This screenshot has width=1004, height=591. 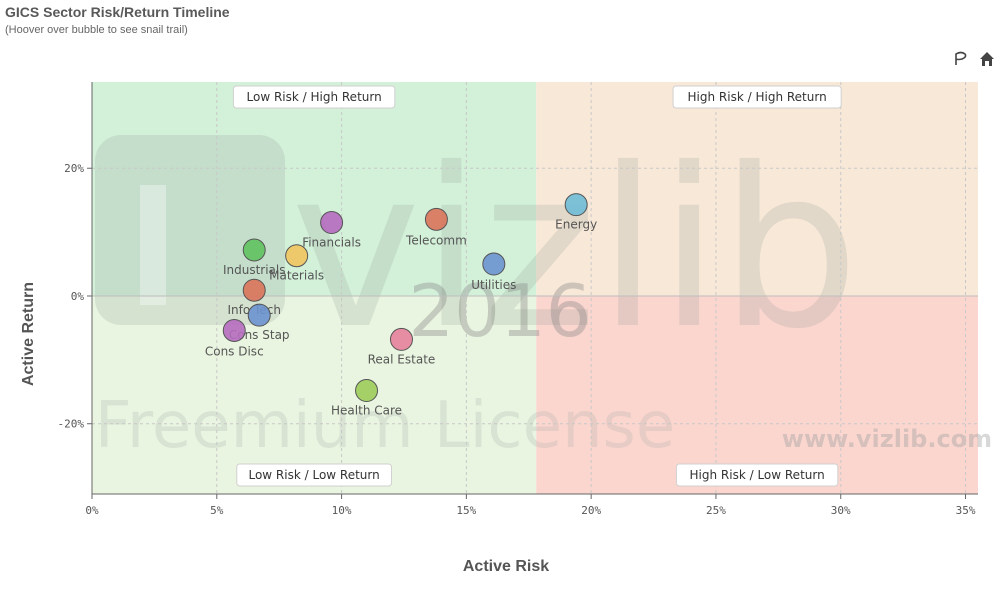 What do you see at coordinates (96, 30) in the screenshot?
I see `page-subtitle: (Hoover over bubble to see snail trail)` at bounding box center [96, 30].